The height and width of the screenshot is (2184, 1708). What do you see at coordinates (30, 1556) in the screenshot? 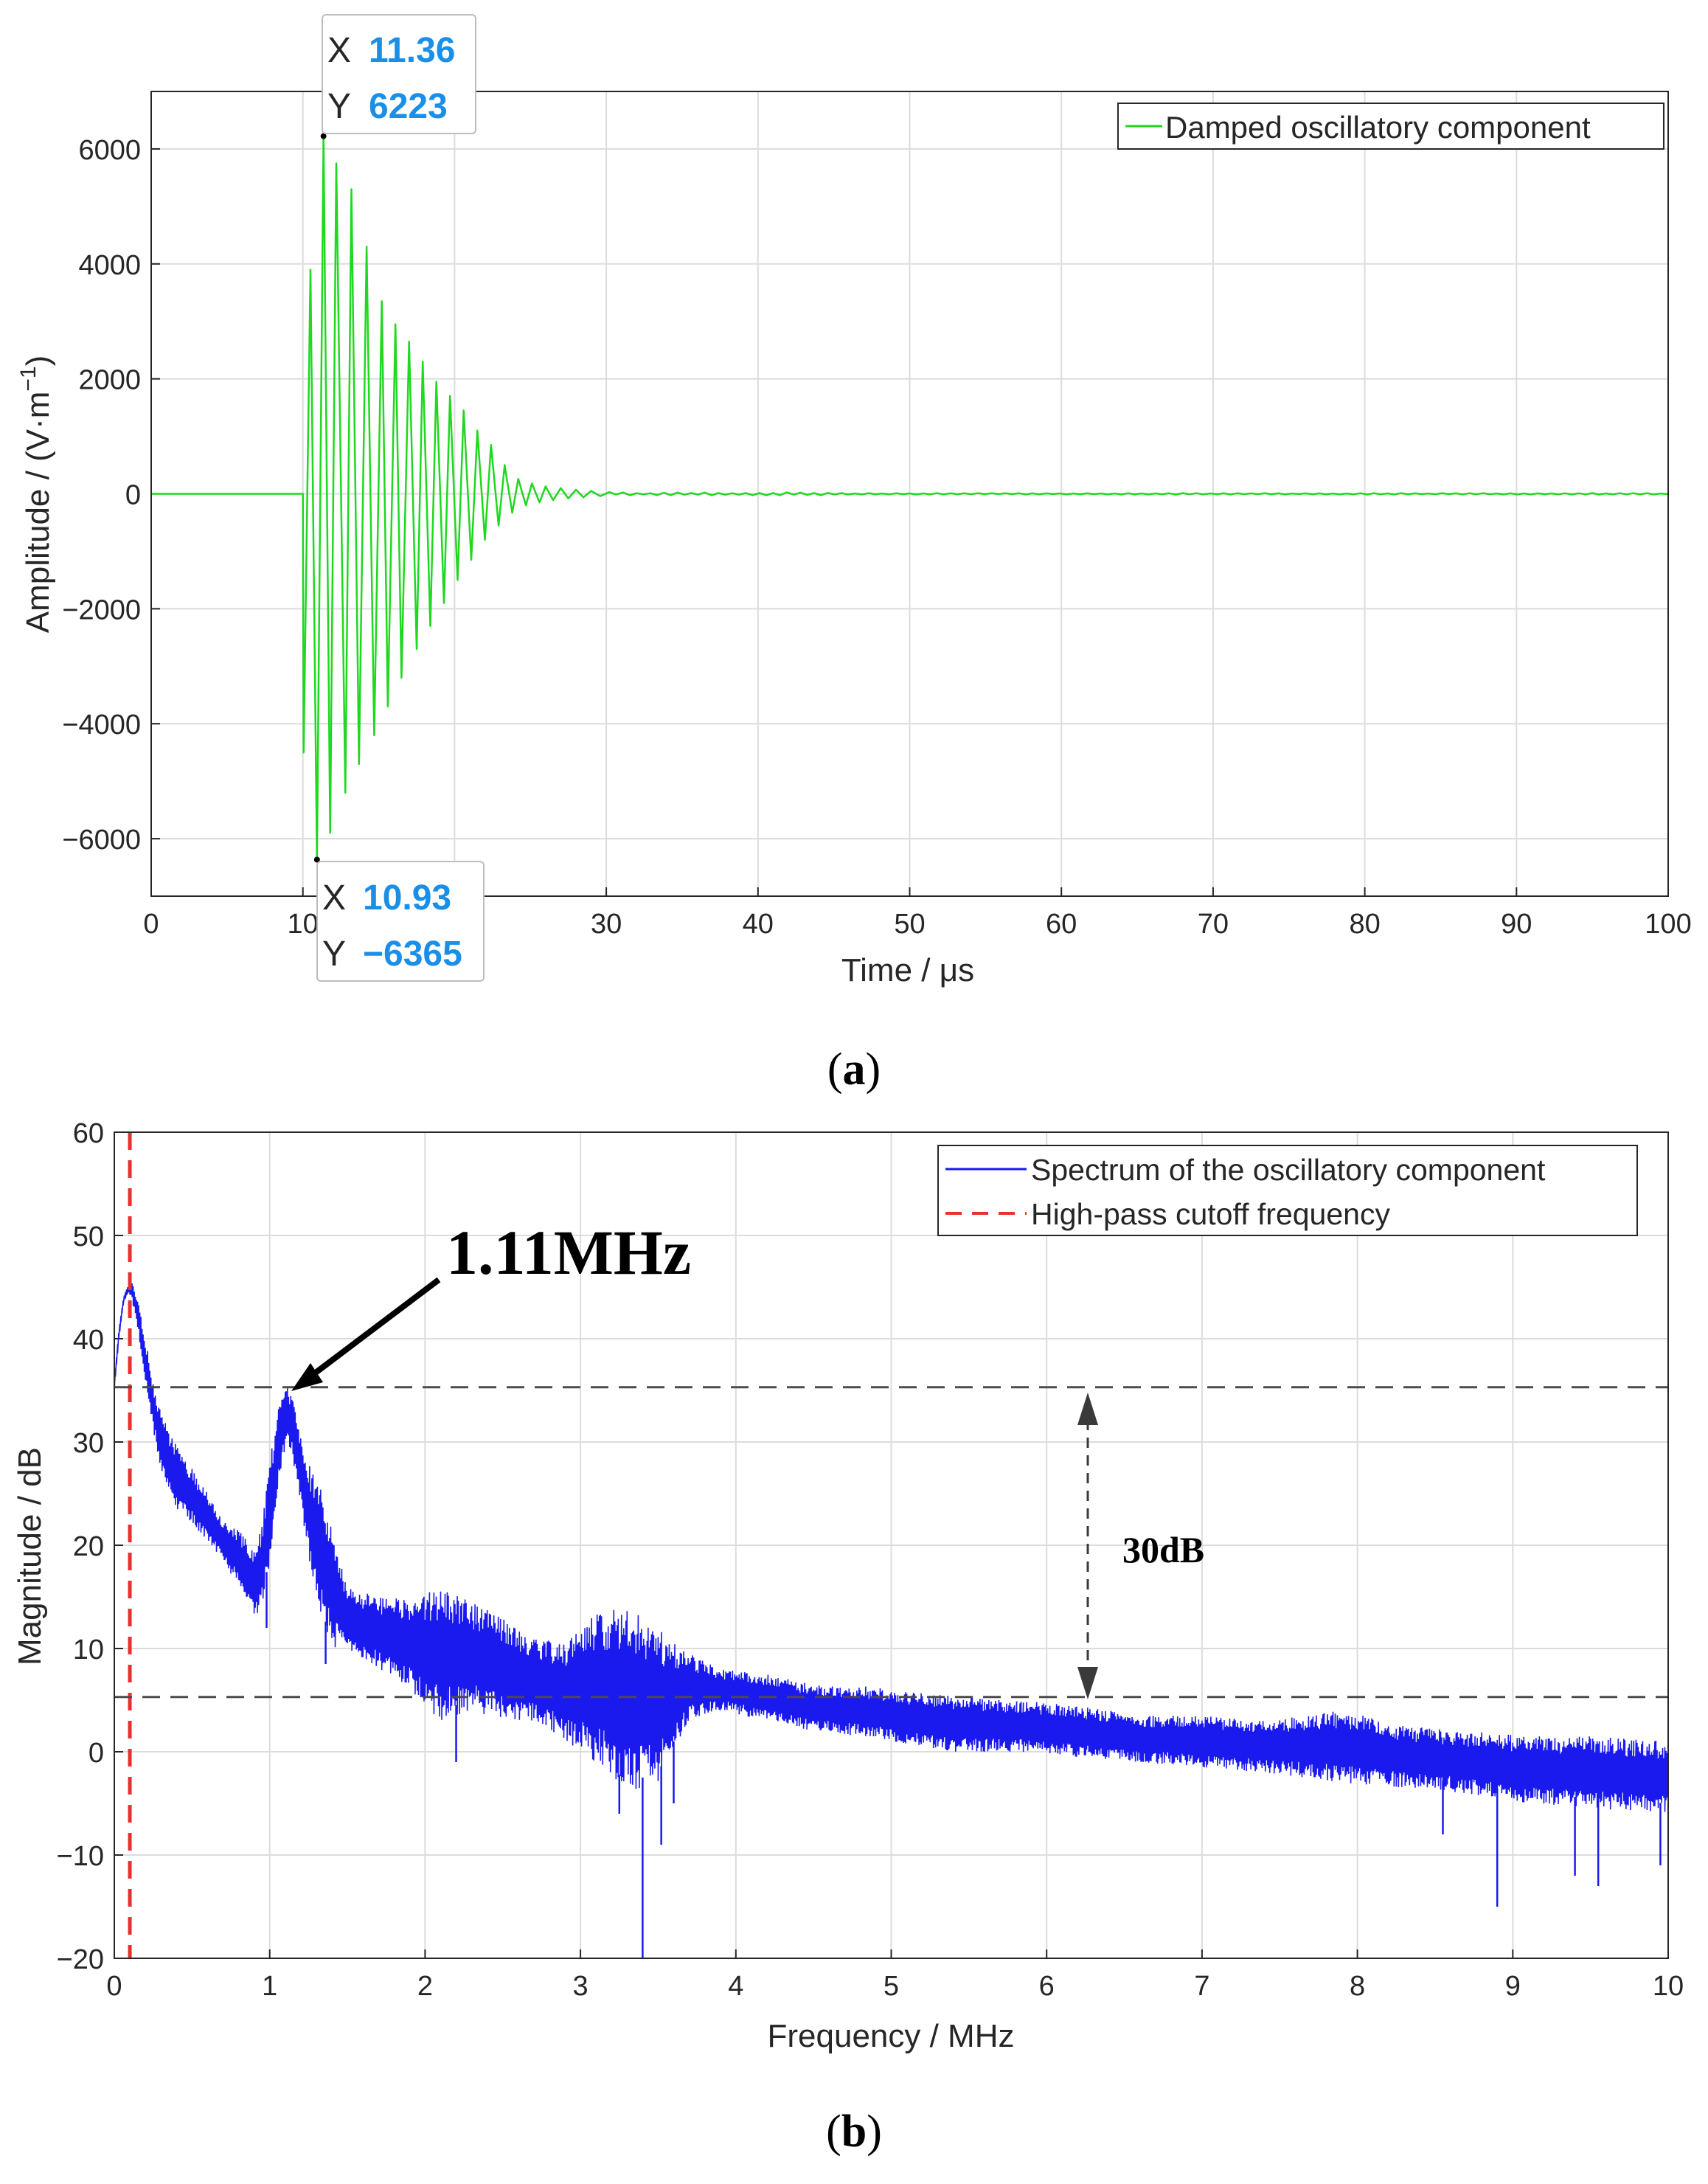
I see `panel-b-y-axis-label: Magnitude / dB` at bounding box center [30, 1556].